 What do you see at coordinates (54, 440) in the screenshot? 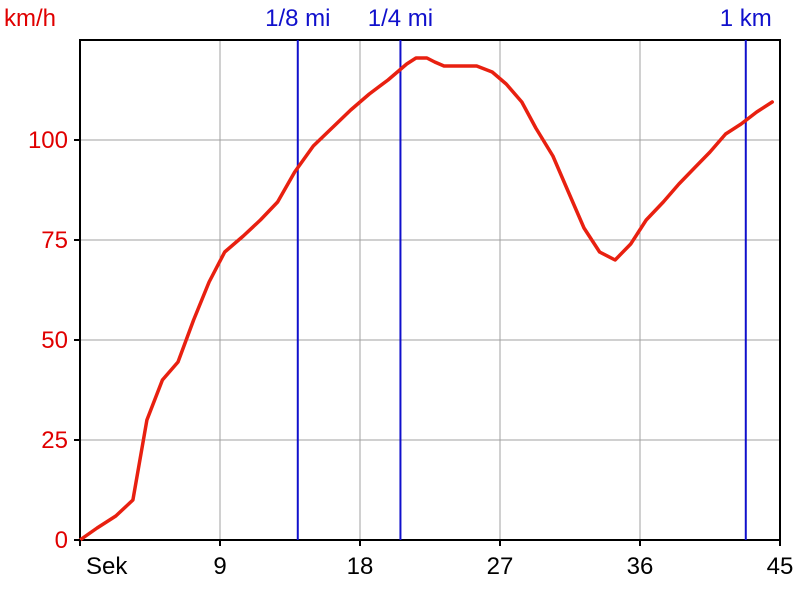
I see `y-tick-label: 25` at bounding box center [54, 440].